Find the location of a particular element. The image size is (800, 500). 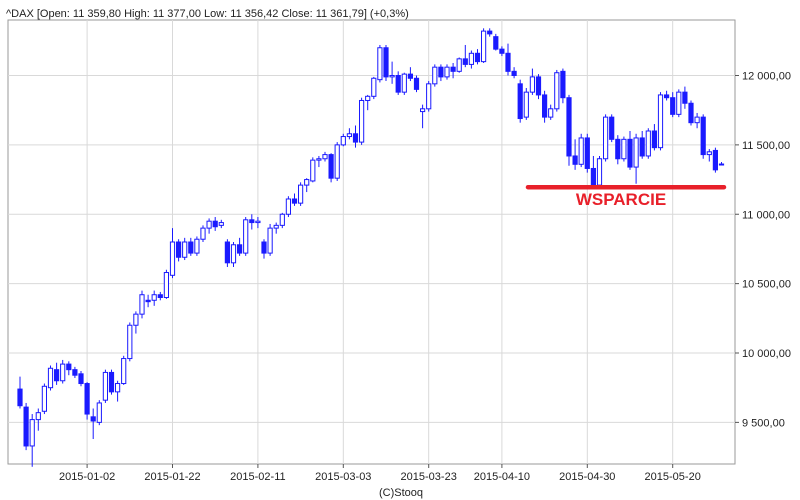

x-tick-label: 2015-01-22 is located at coordinates (172, 477).